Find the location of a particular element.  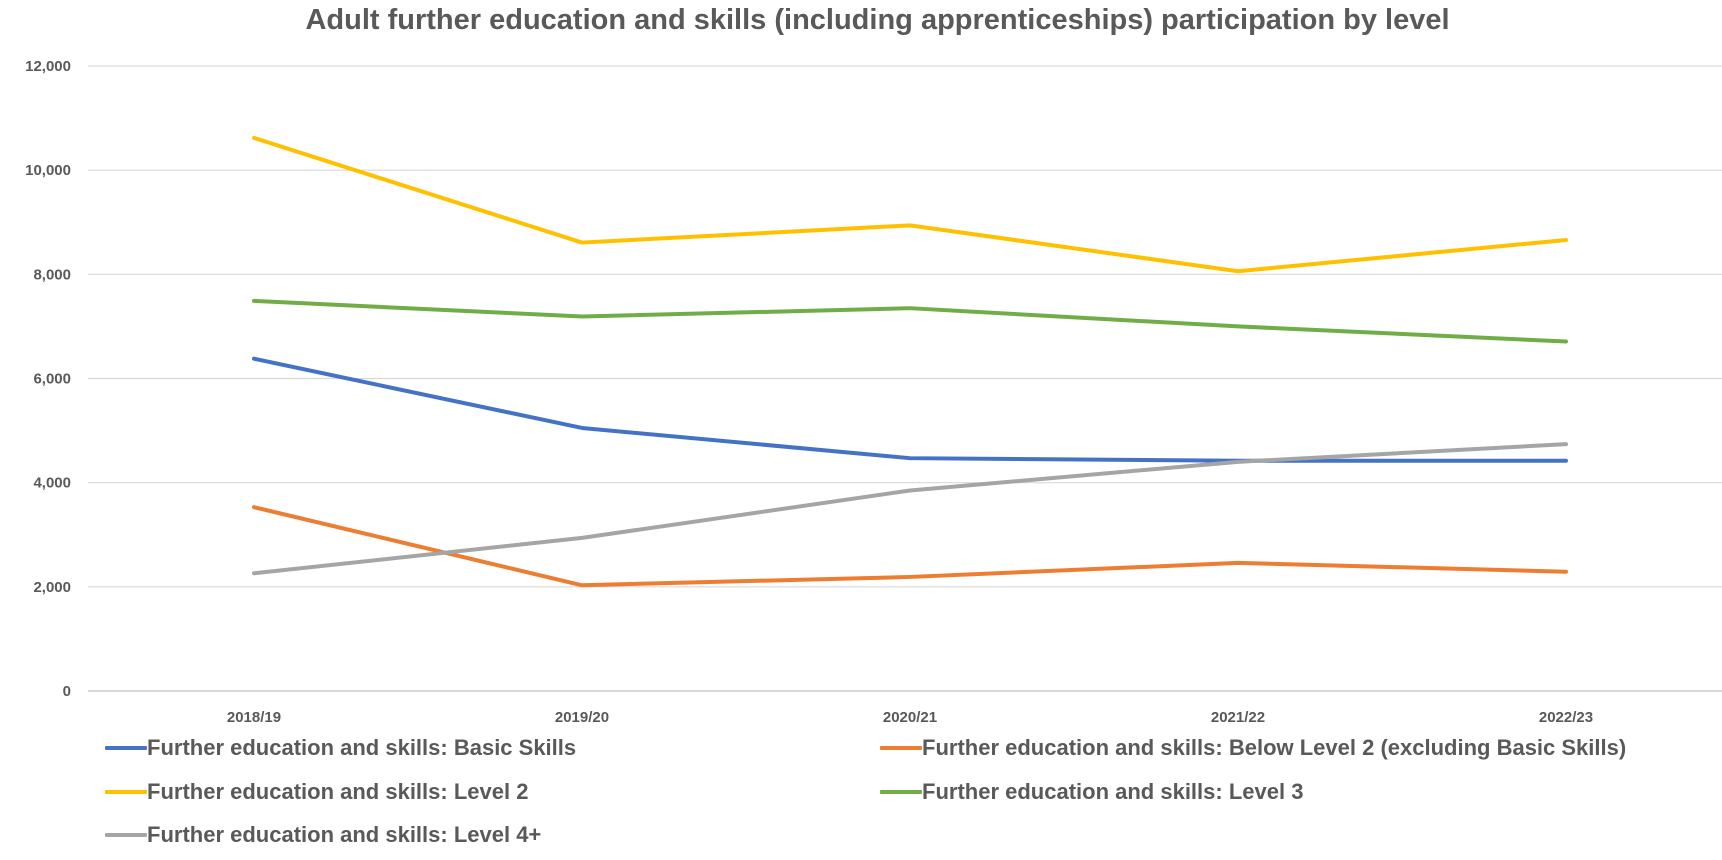

y-tick-label: 4,000 is located at coordinates (52, 483).